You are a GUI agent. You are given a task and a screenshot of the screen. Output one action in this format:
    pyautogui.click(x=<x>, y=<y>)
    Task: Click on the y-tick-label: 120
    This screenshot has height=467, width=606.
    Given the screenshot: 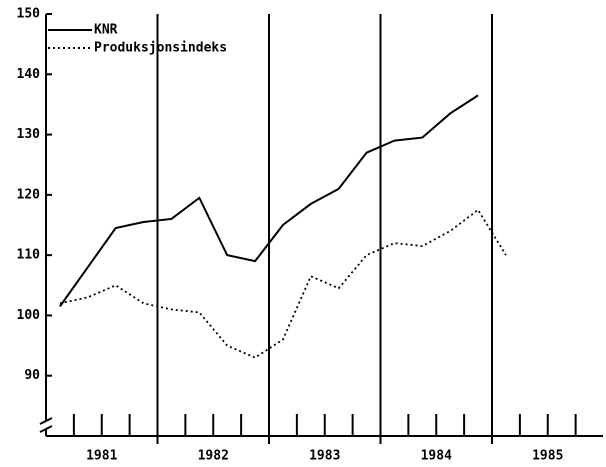 What is the action you would take?
    pyautogui.click(x=29, y=194)
    